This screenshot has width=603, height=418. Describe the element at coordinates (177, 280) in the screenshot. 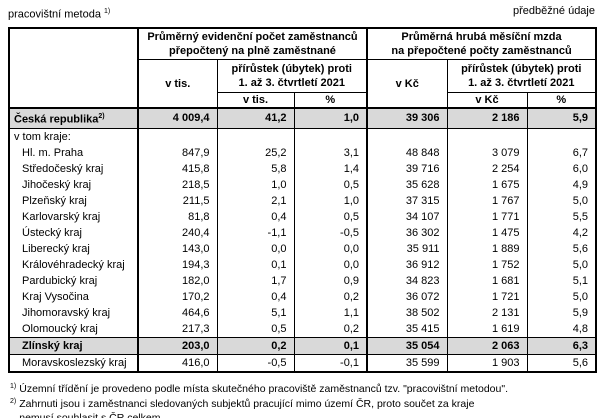

I see `value-cell: 182,0` at that location.